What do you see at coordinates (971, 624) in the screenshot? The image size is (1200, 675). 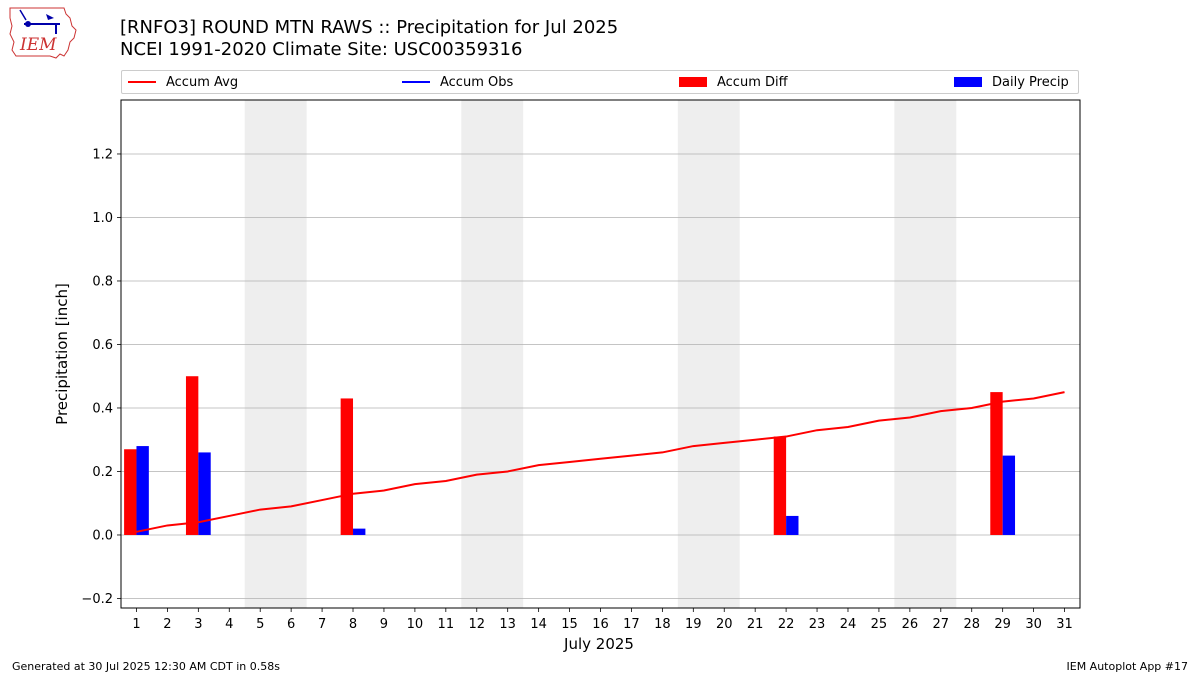 I see `x-tick-label: 28` at bounding box center [971, 624].